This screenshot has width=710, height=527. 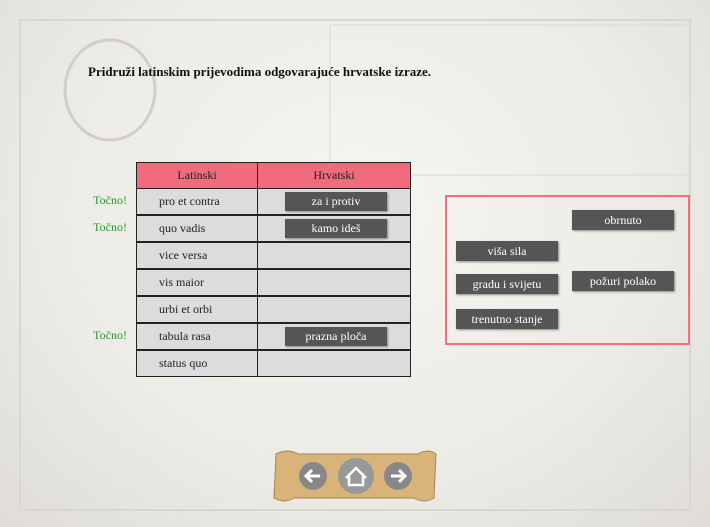 What do you see at coordinates (336, 228) in the screenshot?
I see `answer-chip: kamo ideš` at bounding box center [336, 228].